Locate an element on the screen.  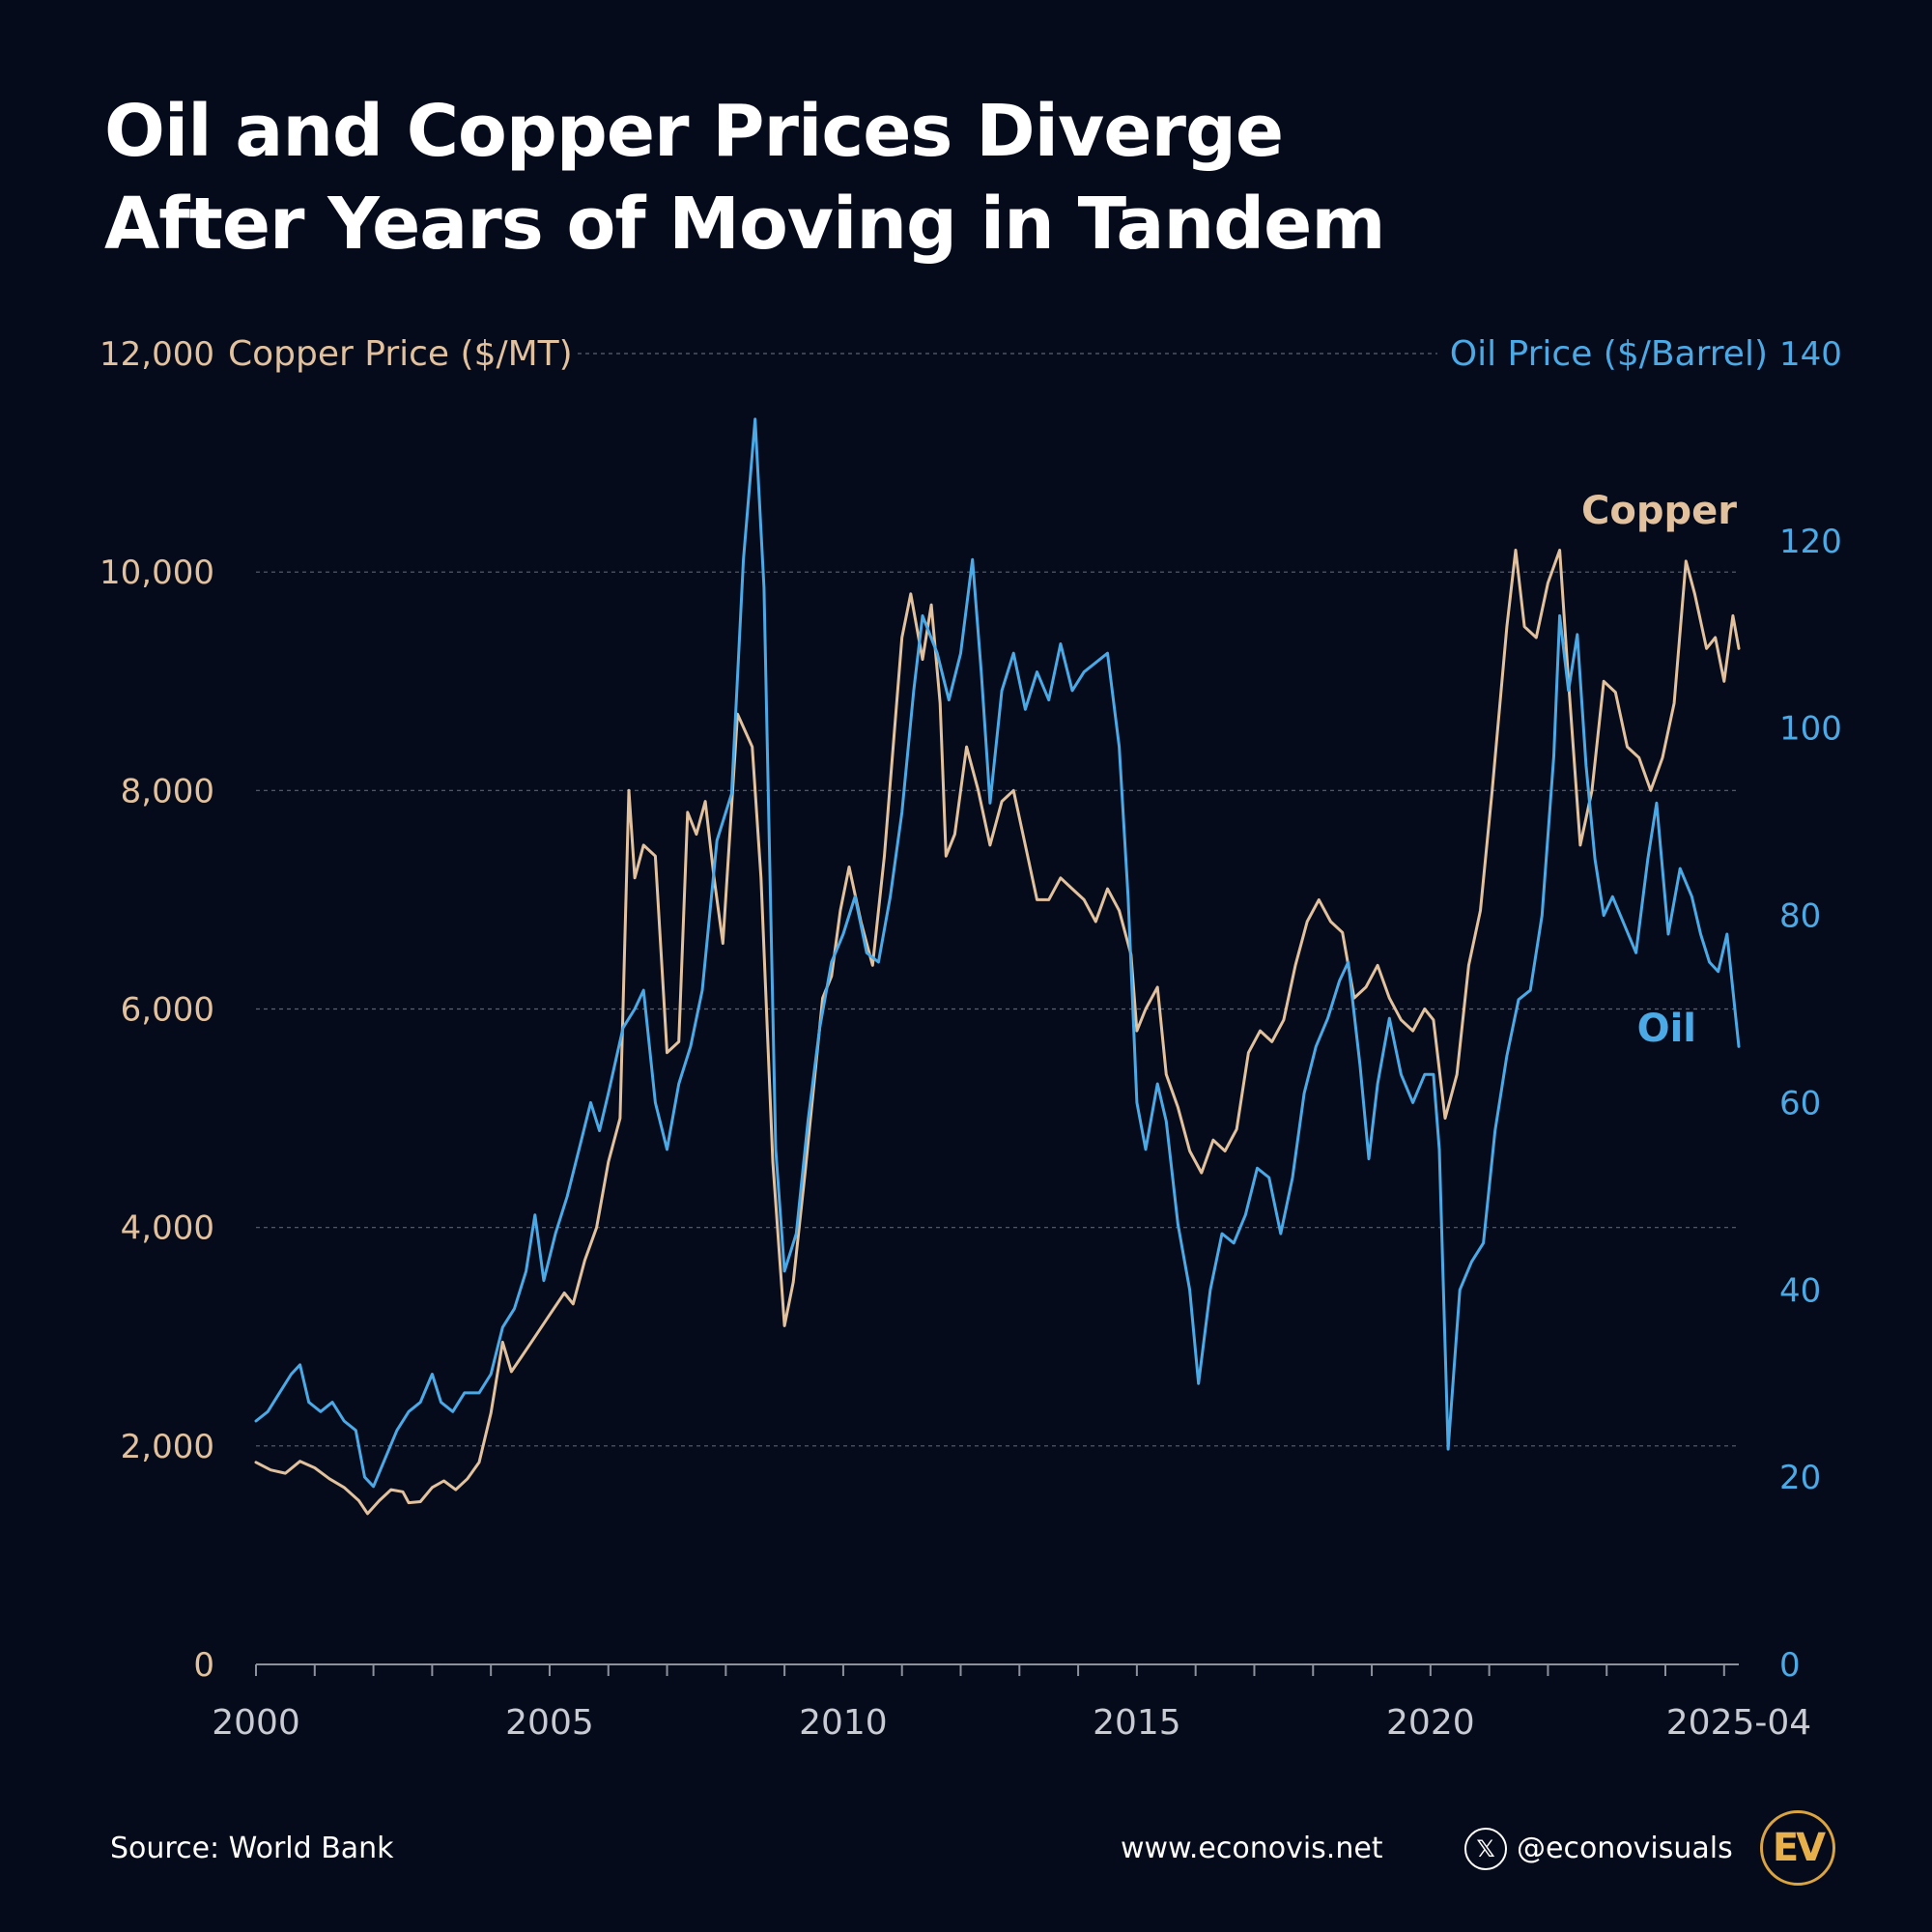
website-link: www.econovis.net is located at coordinates (1252, 1848).